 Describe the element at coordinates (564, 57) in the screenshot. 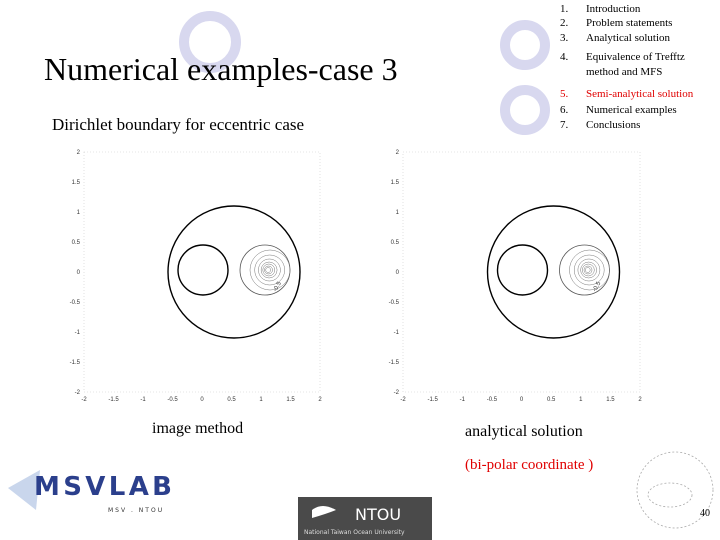

I see `outline-number: 4.` at that location.